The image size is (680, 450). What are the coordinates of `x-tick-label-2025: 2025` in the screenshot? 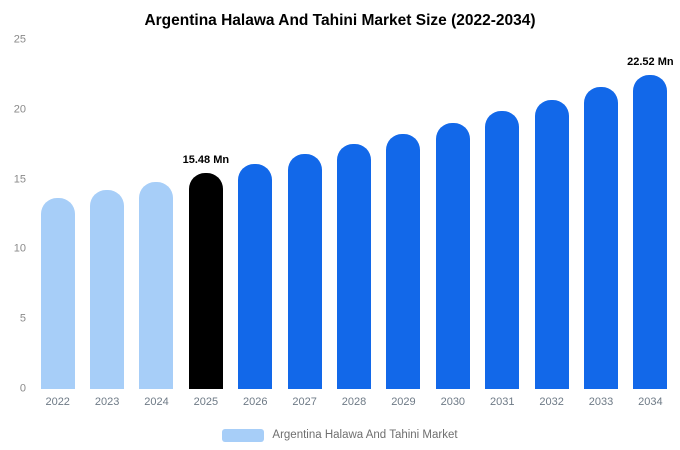 It's located at (206, 402).